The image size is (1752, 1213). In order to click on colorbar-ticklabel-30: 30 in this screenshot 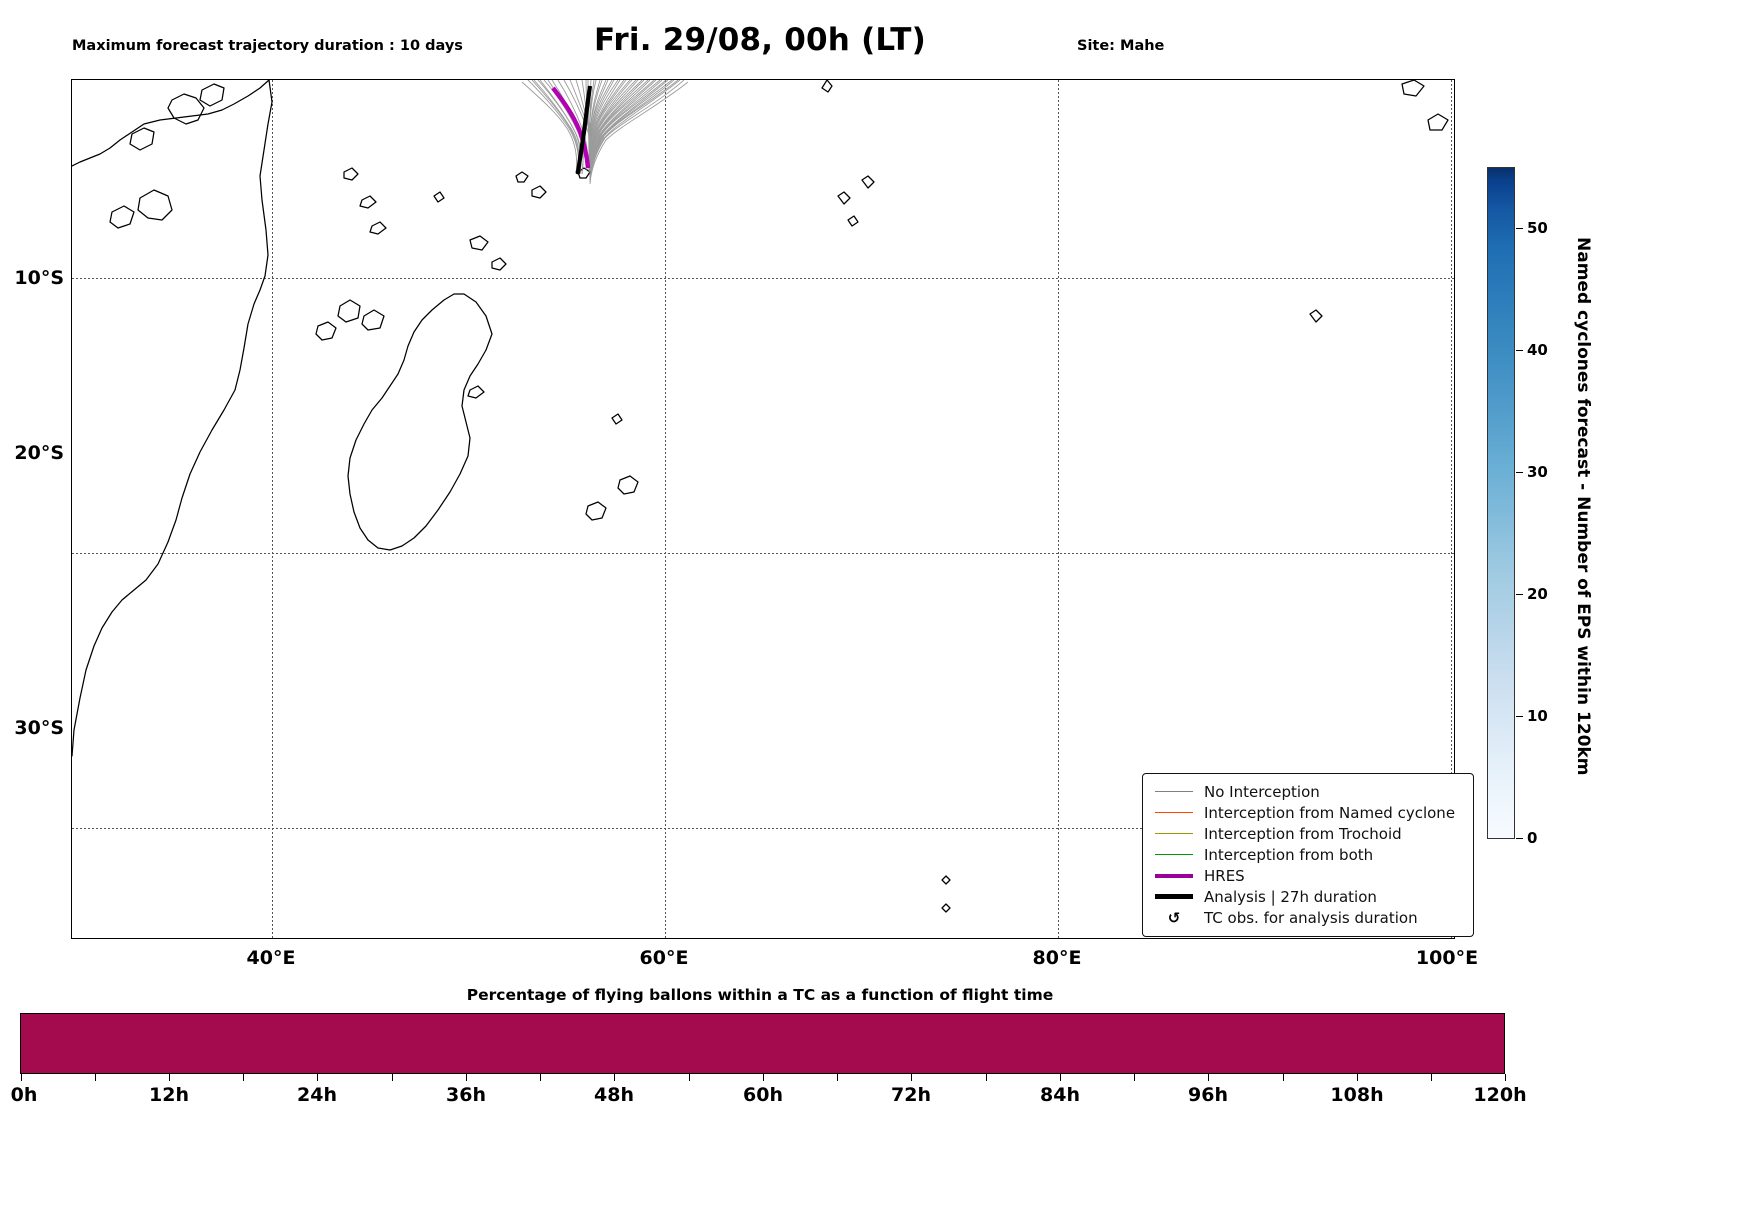, I will do `click(1537, 472)`.